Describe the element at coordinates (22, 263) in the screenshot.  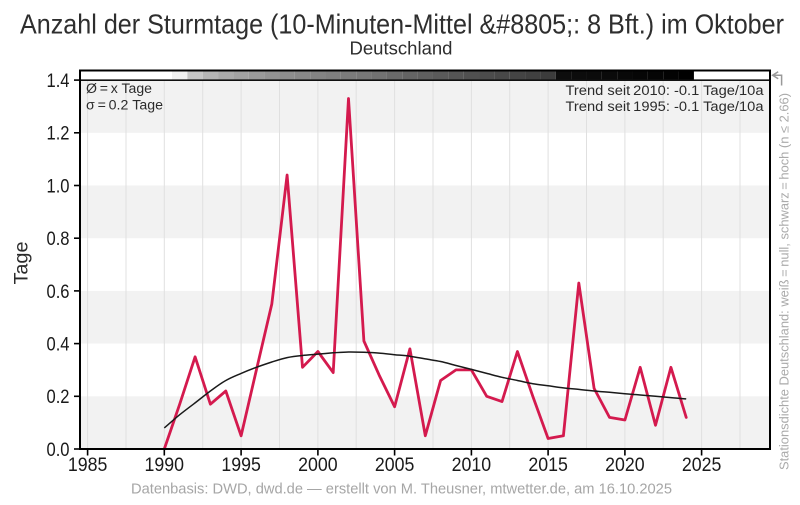
I see `svg-text: Tage` at that location.